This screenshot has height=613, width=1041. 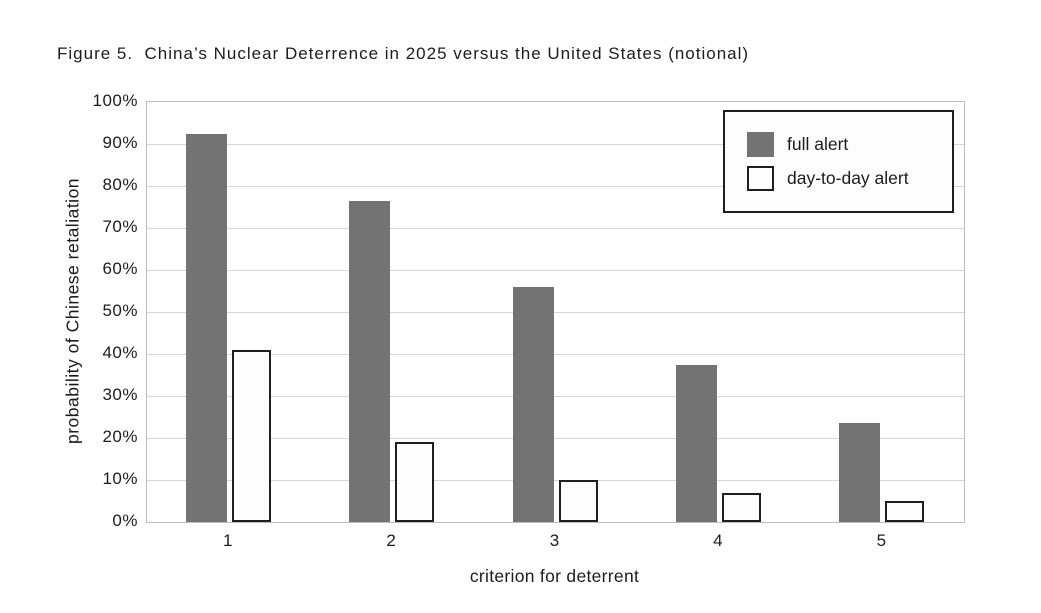 What do you see at coordinates (760, 178) in the screenshot?
I see `day-to-day-alert-swatch` at bounding box center [760, 178].